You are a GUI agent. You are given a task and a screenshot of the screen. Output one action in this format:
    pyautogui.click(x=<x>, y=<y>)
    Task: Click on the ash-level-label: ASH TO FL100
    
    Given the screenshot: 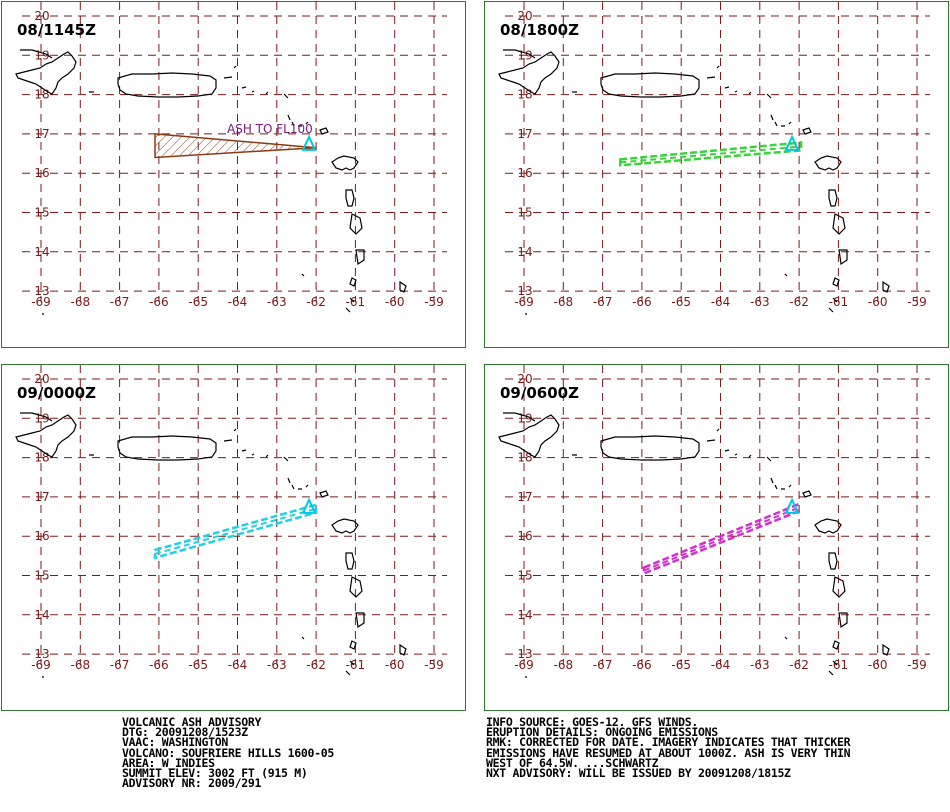 What is the action you would take?
    pyautogui.click(x=270, y=129)
    